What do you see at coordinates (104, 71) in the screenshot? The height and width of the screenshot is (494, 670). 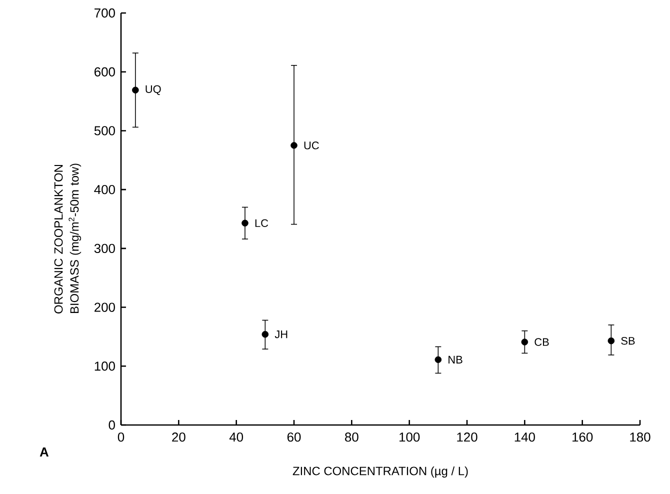 I see `y-tick-label: 600` at bounding box center [104, 71].